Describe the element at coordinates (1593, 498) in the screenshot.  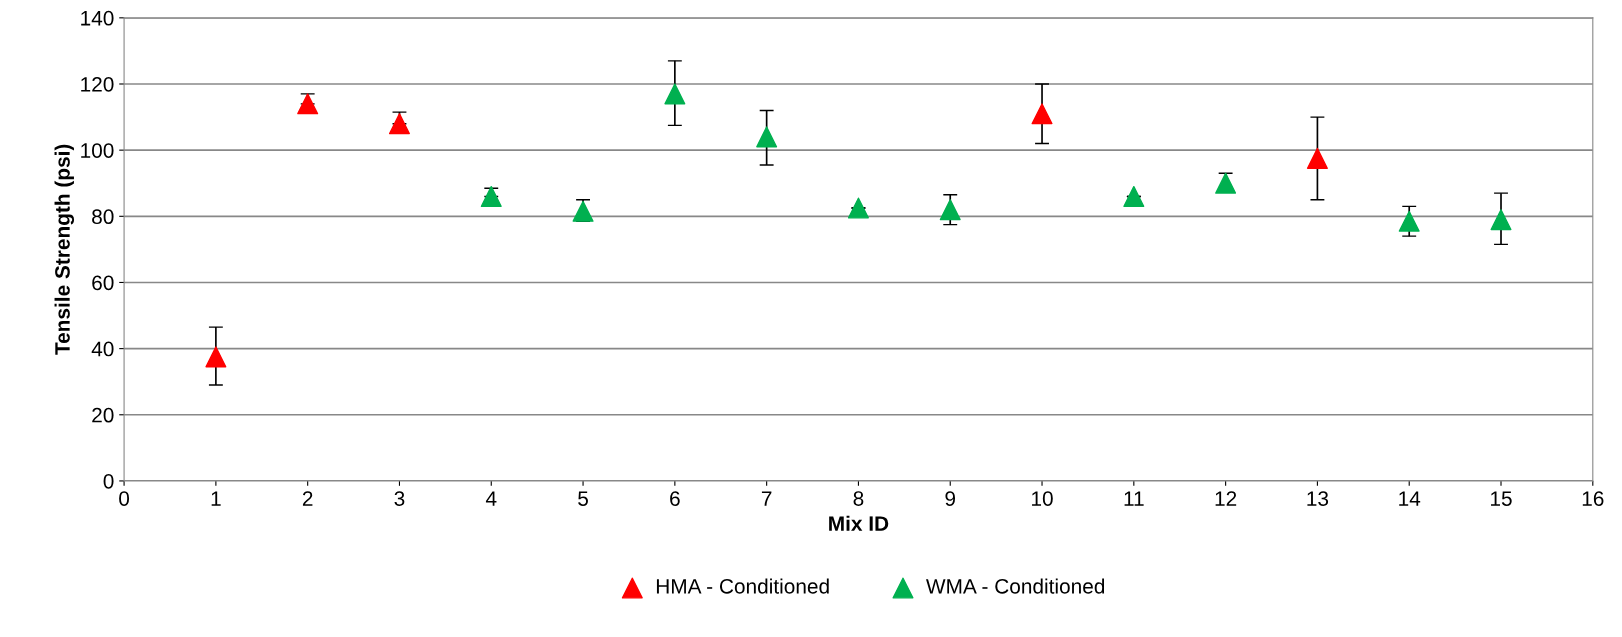
I see `x-tick-label: 16` at that location.